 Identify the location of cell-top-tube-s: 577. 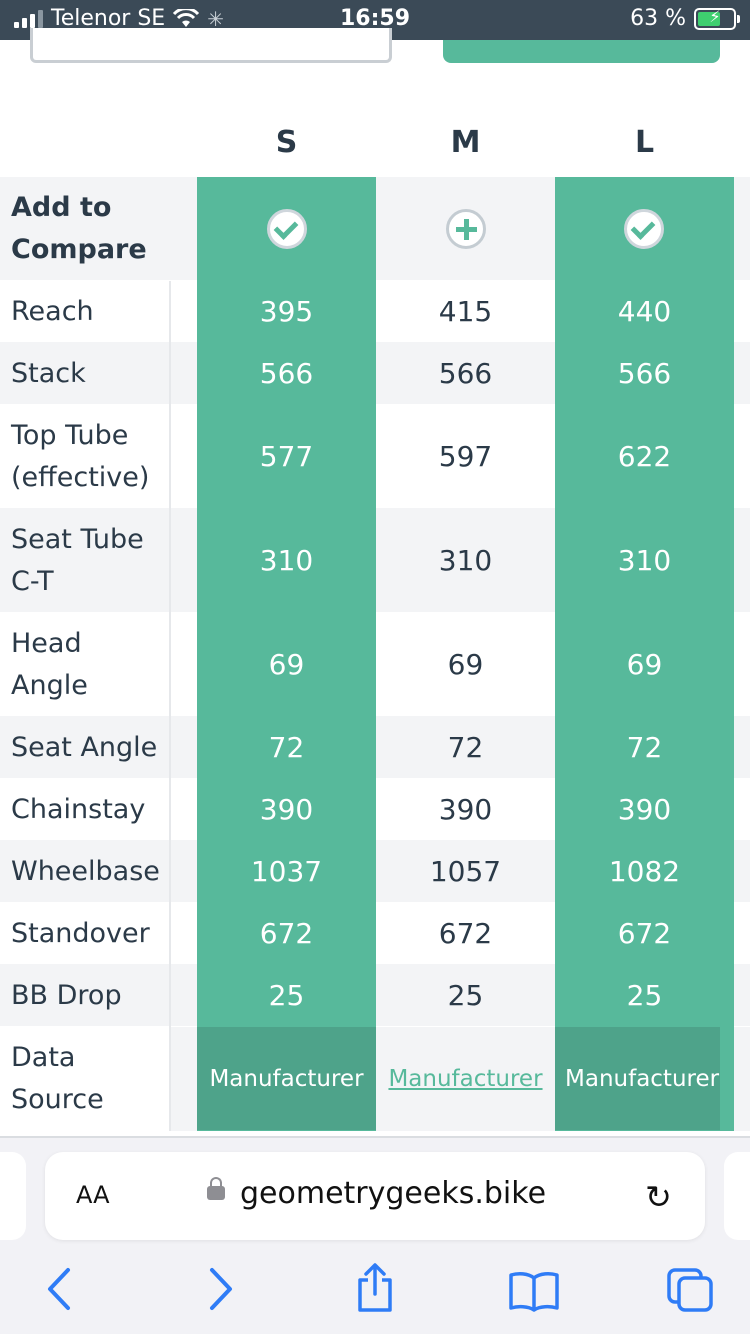
(286, 456).